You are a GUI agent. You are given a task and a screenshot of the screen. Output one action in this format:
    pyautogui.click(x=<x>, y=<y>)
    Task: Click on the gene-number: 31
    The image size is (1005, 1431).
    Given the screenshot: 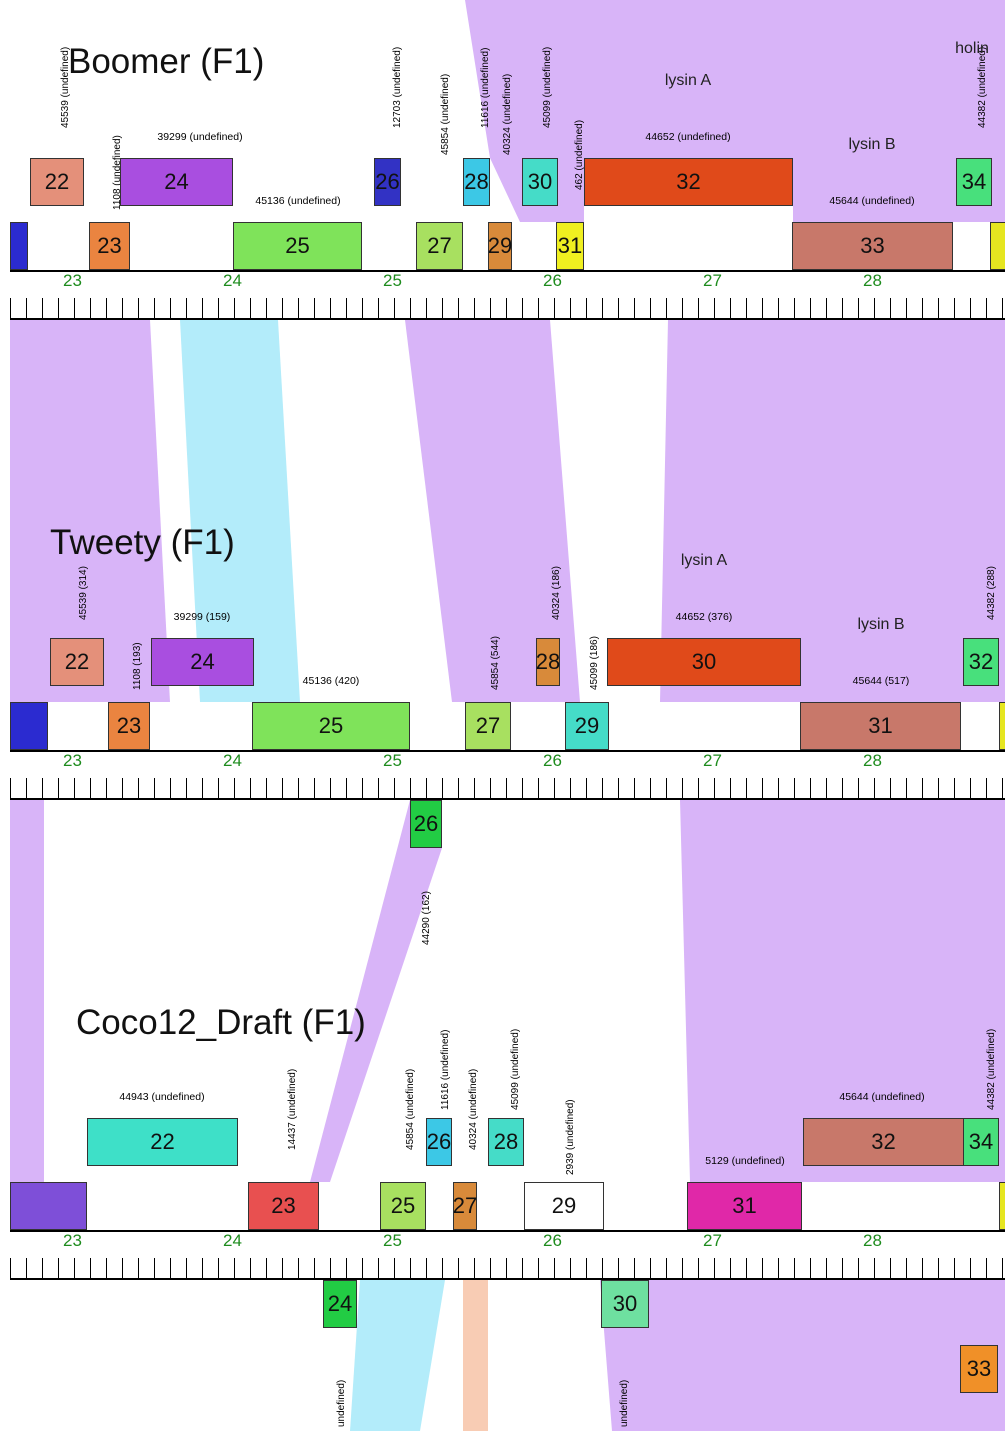 What is the action you would take?
    pyautogui.click(x=744, y=1205)
    